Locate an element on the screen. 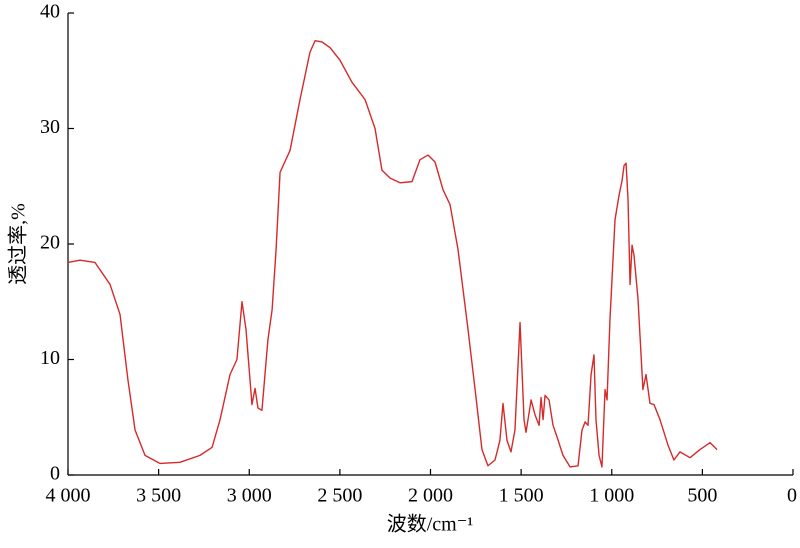 This screenshot has width=800, height=548. y-axis-title: 透过率,% is located at coordinates (18, 244).